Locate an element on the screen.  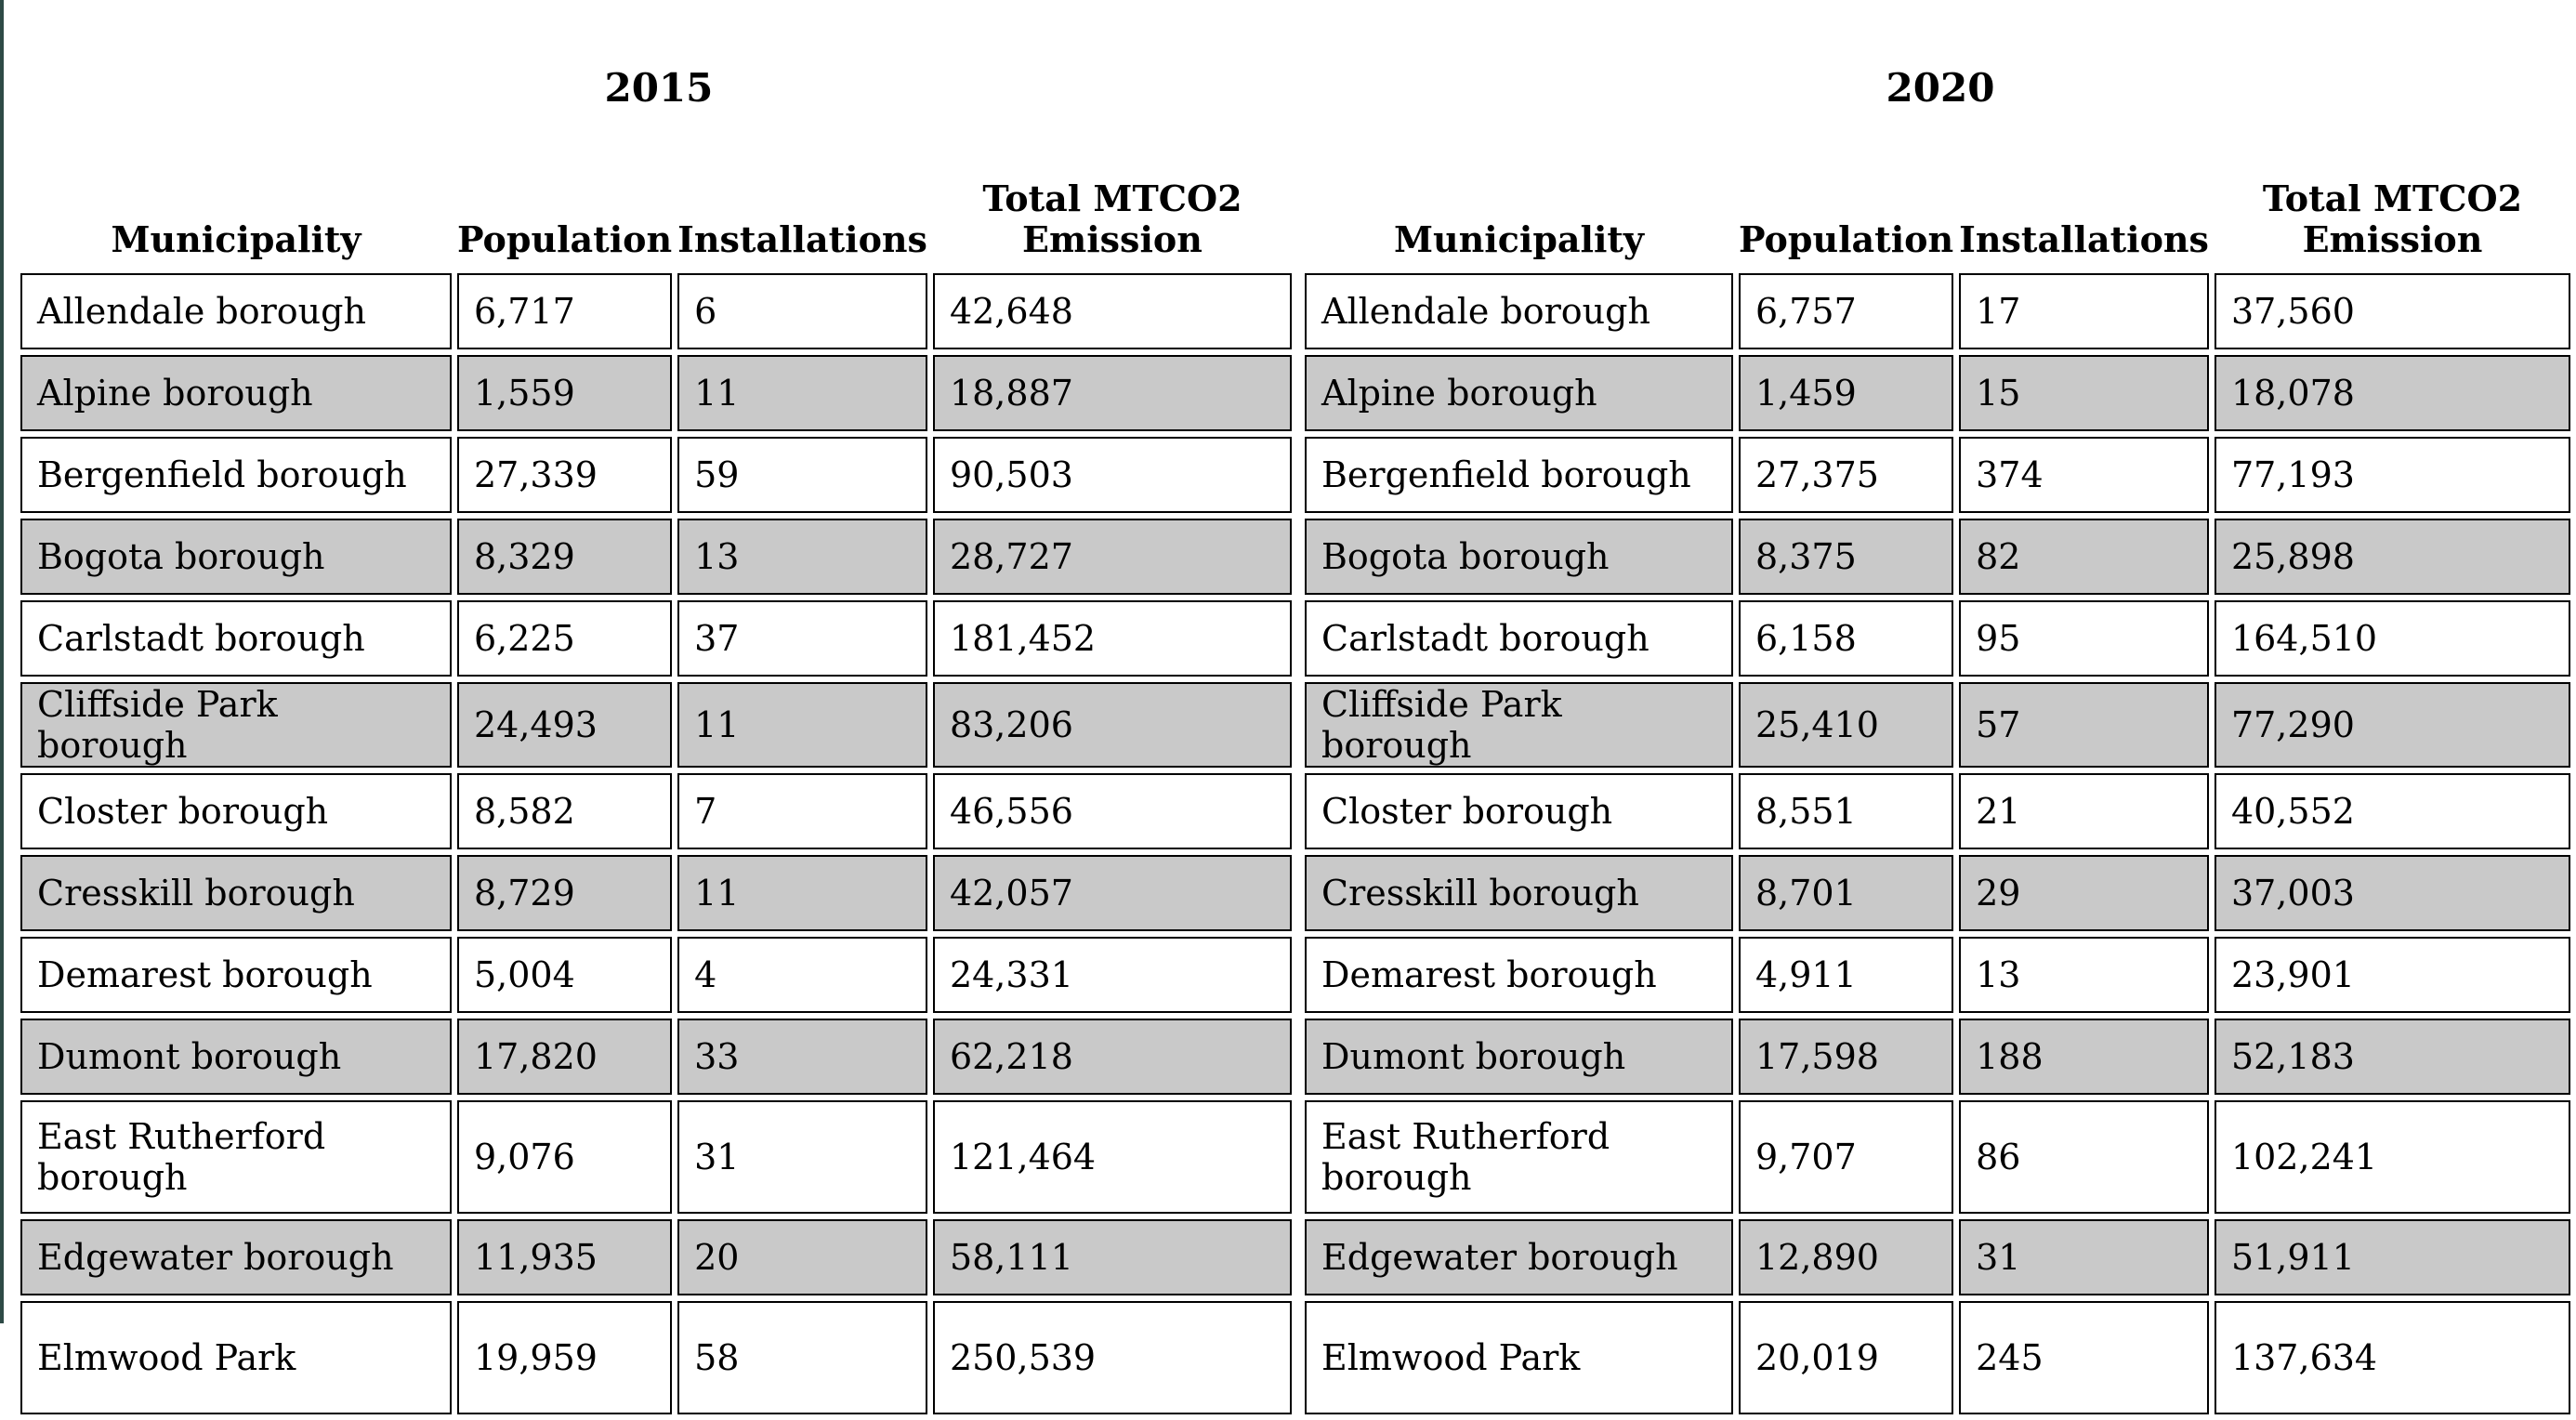
cell-population: 24,493 is located at coordinates (565, 725).